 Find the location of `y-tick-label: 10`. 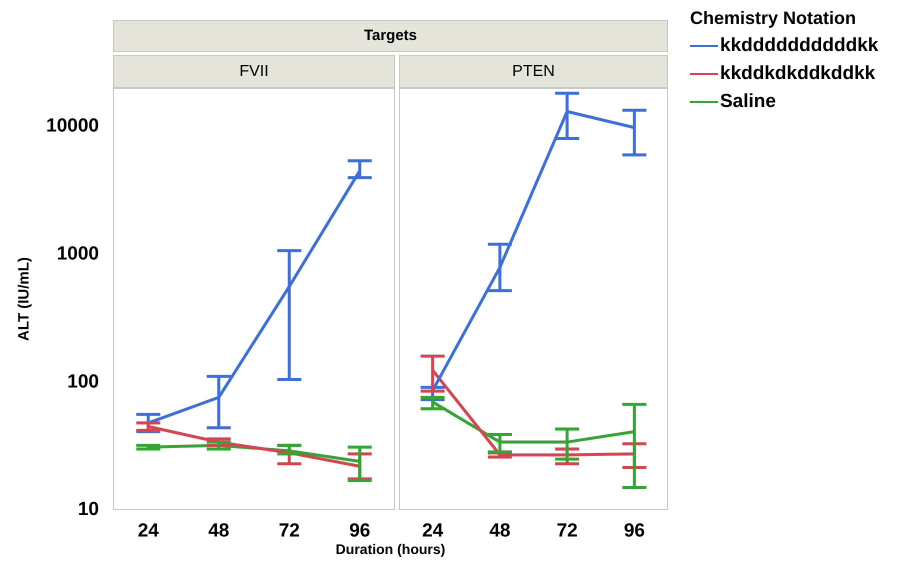

y-tick-label: 10 is located at coordinates (88, 509).